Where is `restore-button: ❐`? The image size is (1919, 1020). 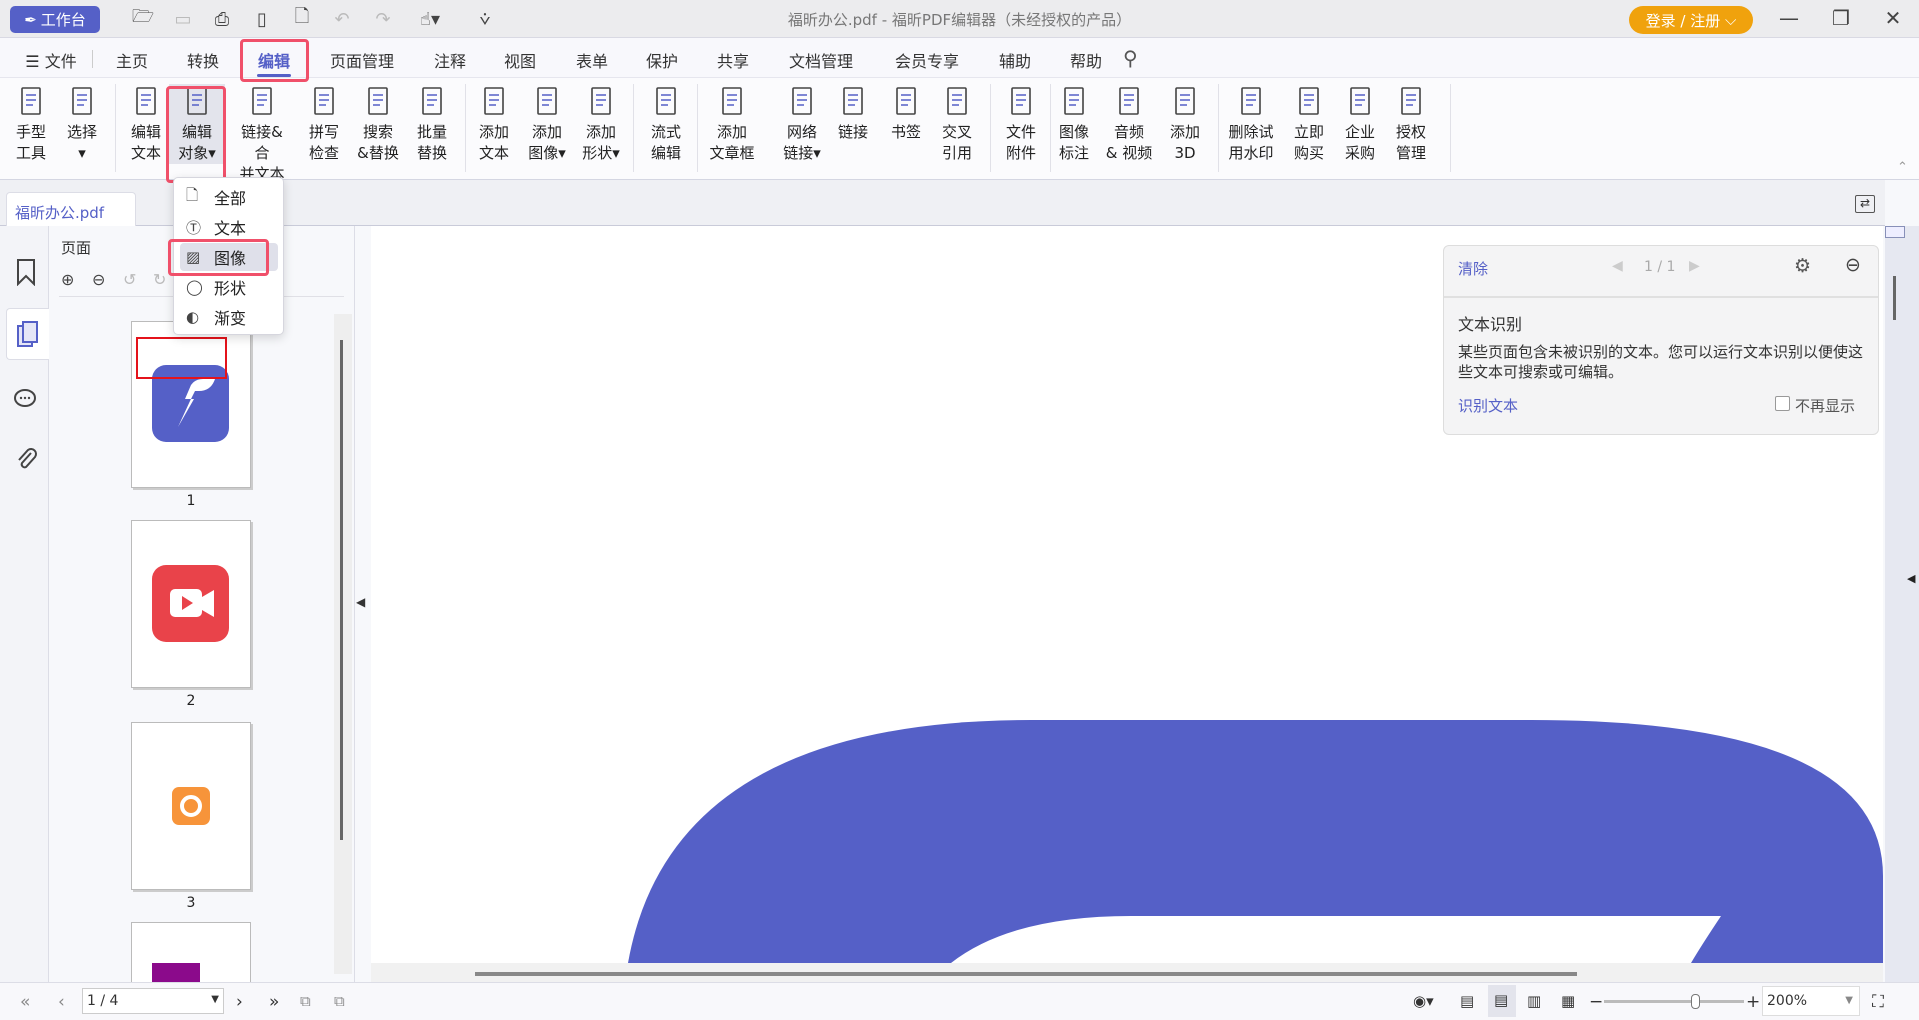 restore-button: ❐ is located at coordinates (1841, 18).